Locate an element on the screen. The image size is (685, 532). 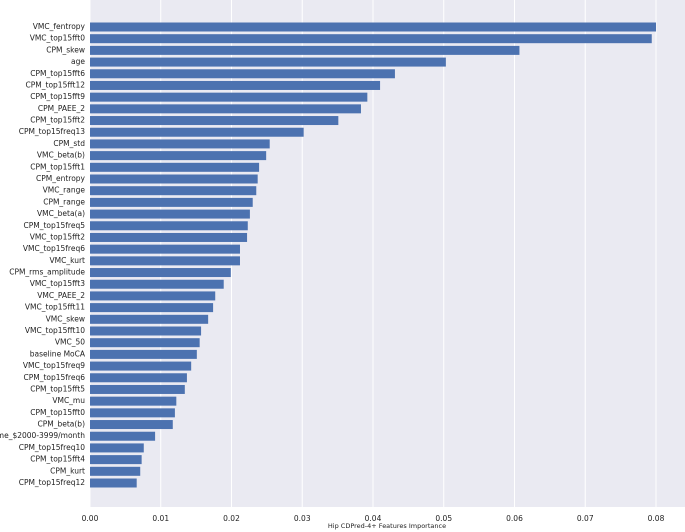
y-tick-label: CPM_top15freq5 is located at coordinates (54, 225).